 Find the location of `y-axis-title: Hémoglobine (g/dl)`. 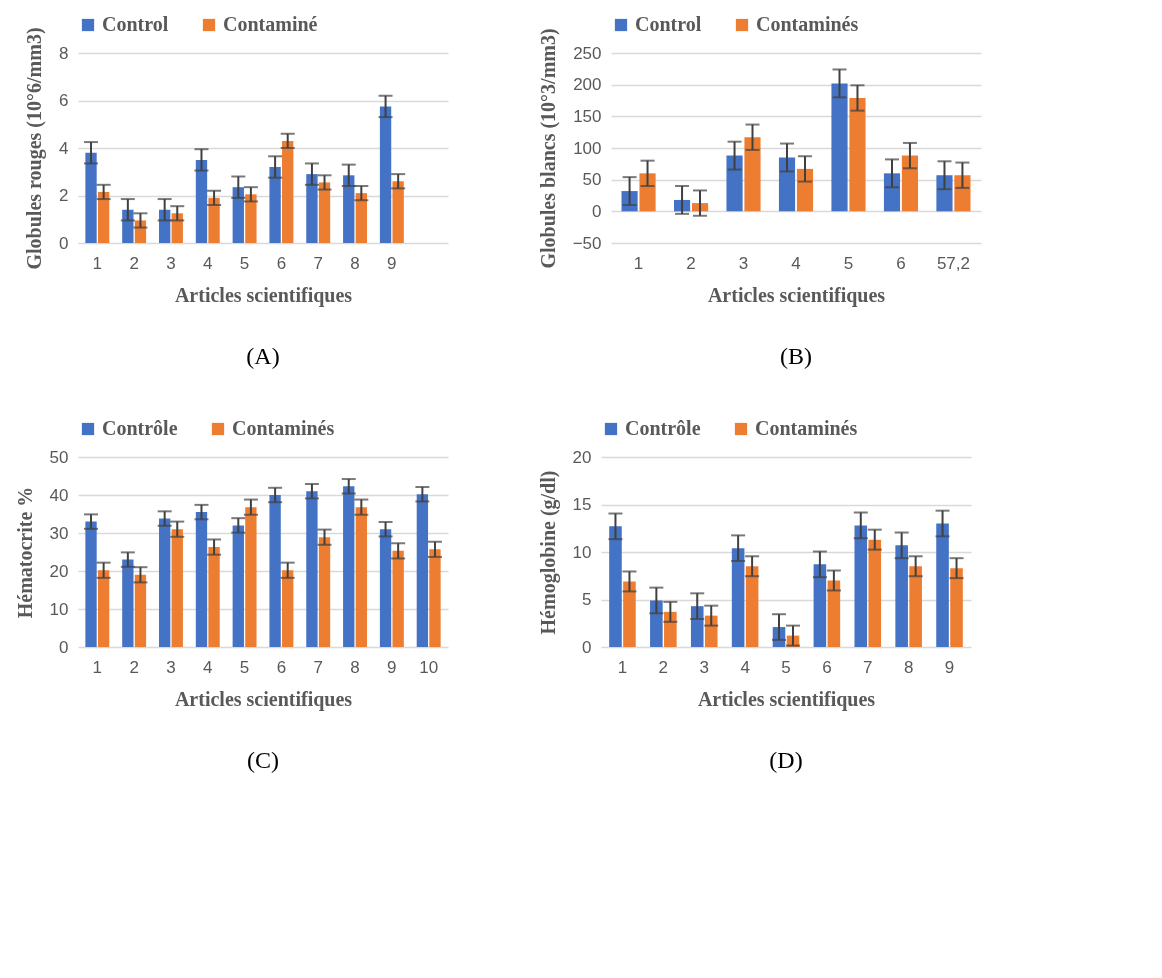

y-axis-title: Hémoglobine (g/dl) is located at coordinates (548, 552).